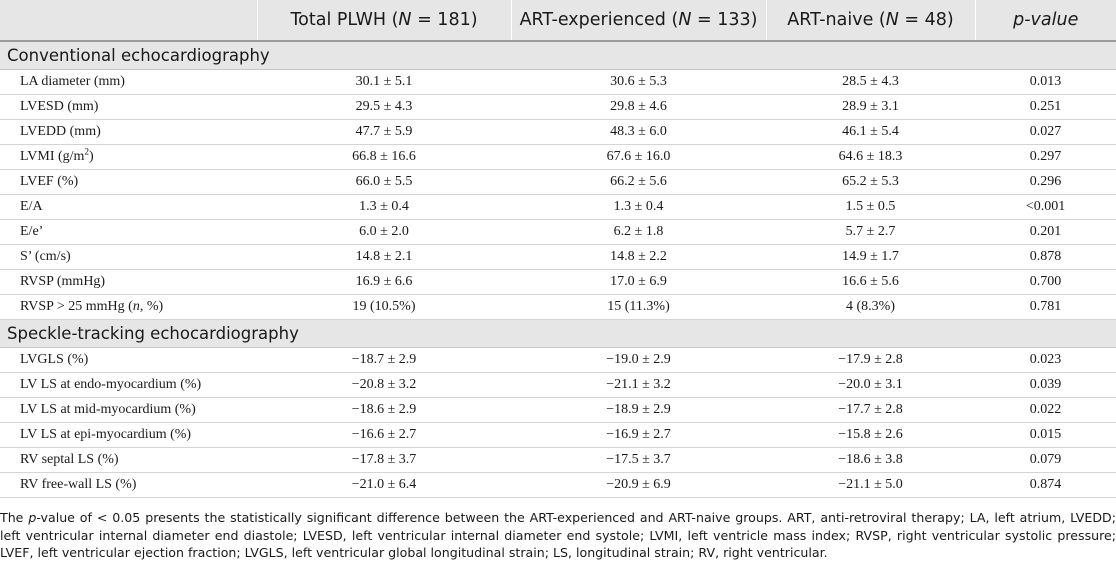 The width and height of the screenshot is (1116, 568). Describe the element at coordinates (128, 435) in the screenshot. I see `row-label: LV LS at epi-myocardium (%)` at that location.